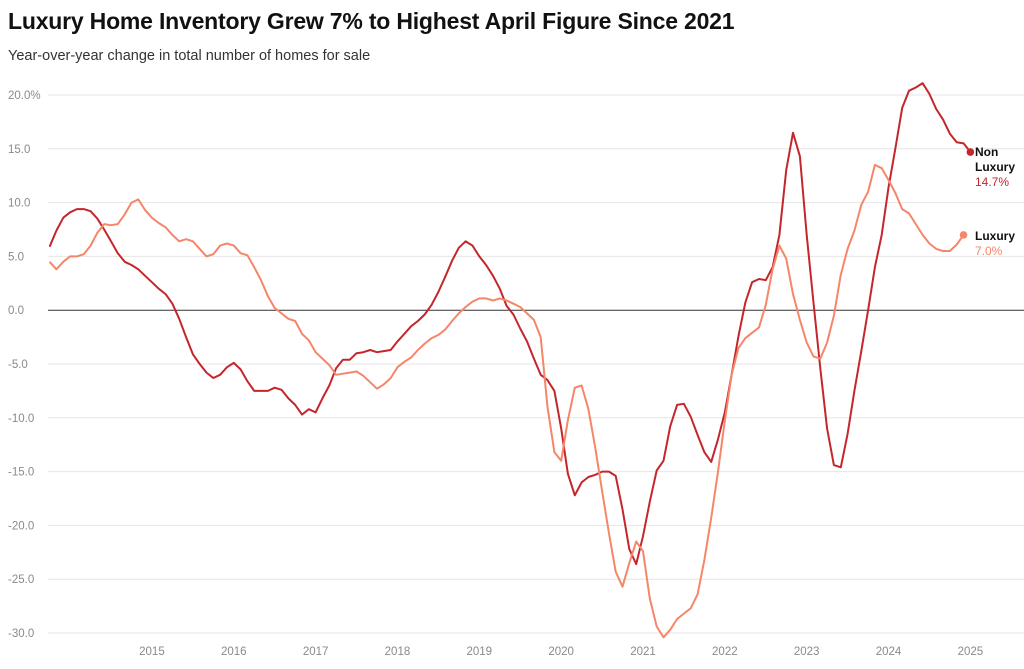  Describe the element at coordinates (19, 150) in the screenshot. I see `y-tick-label: 15.0` at that location.